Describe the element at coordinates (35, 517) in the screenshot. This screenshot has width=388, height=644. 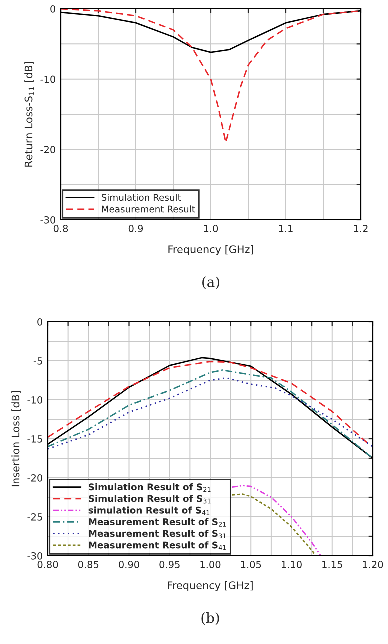
I see `y-tick-label: -25` at that location.